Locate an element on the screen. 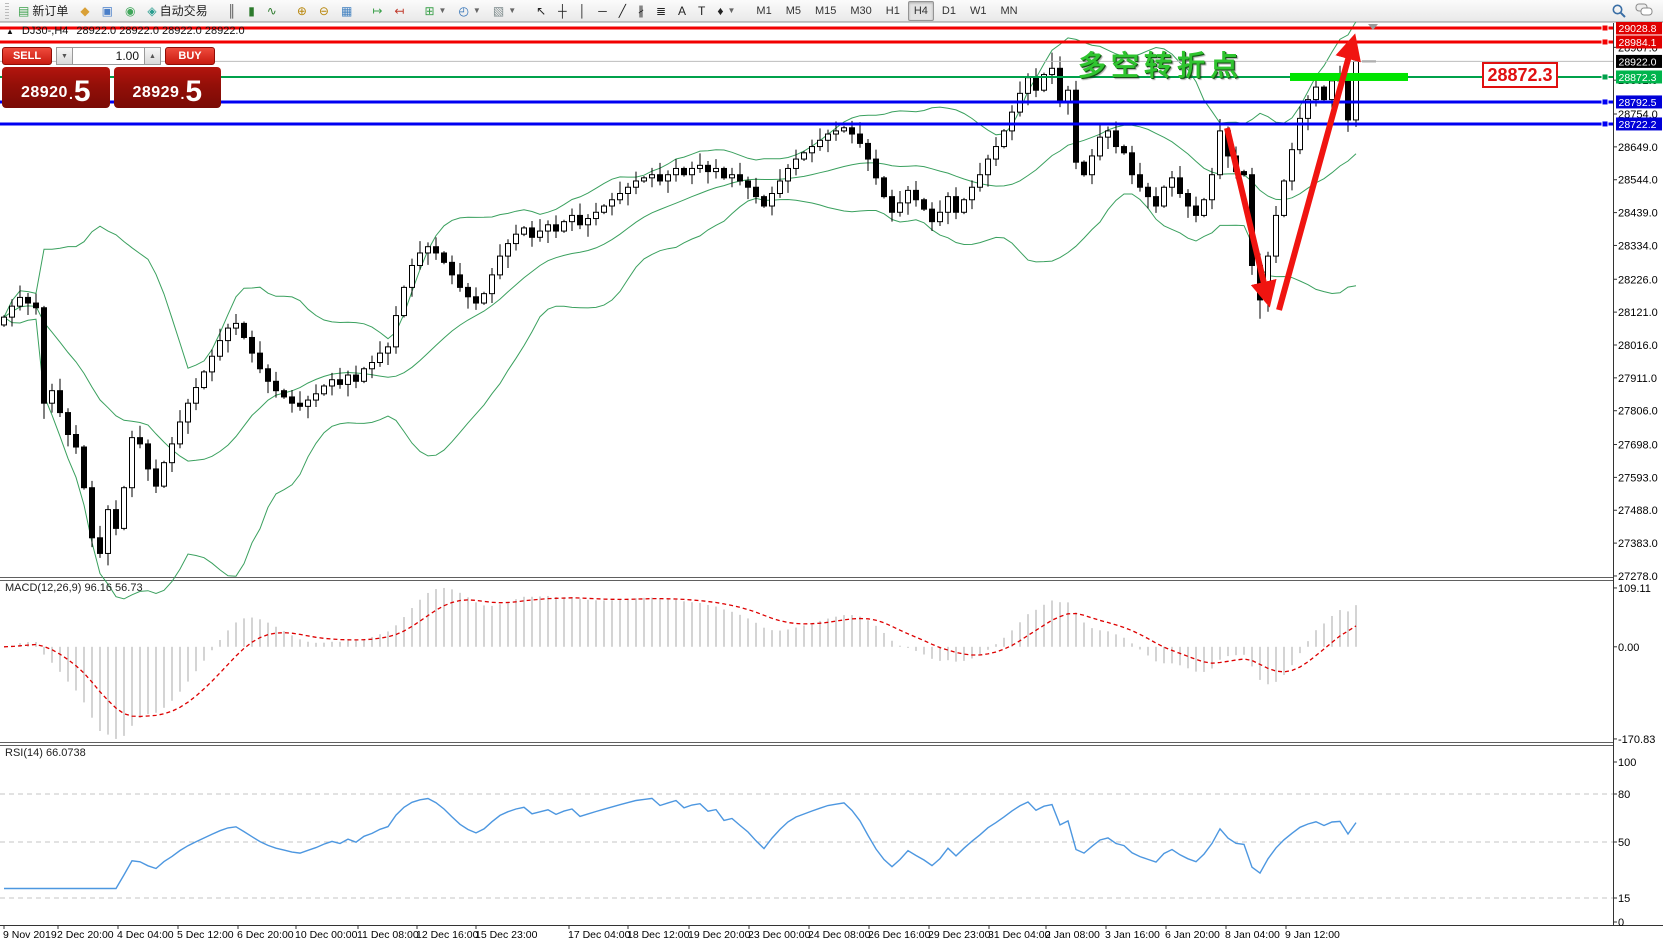  search-icon is located at coordinates (1619, 11).